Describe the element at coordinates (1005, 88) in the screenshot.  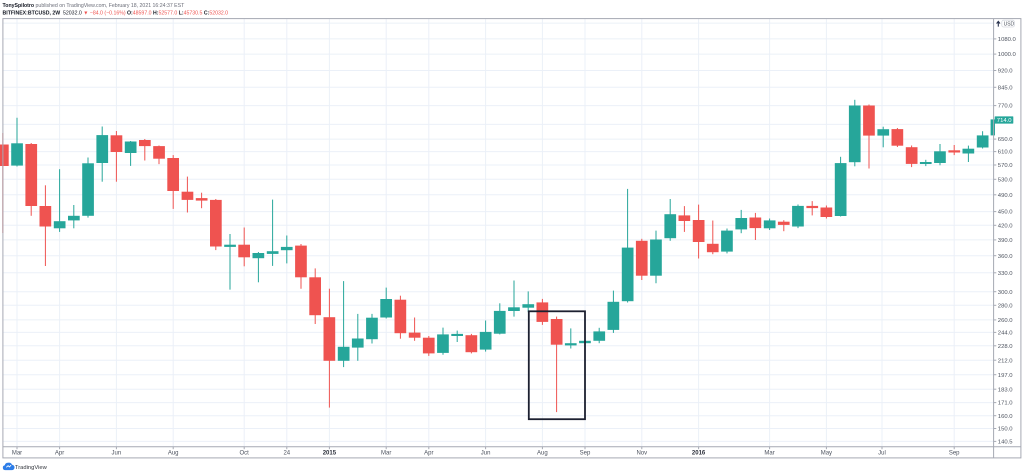
I see `svg-text: 845.0` at that location.